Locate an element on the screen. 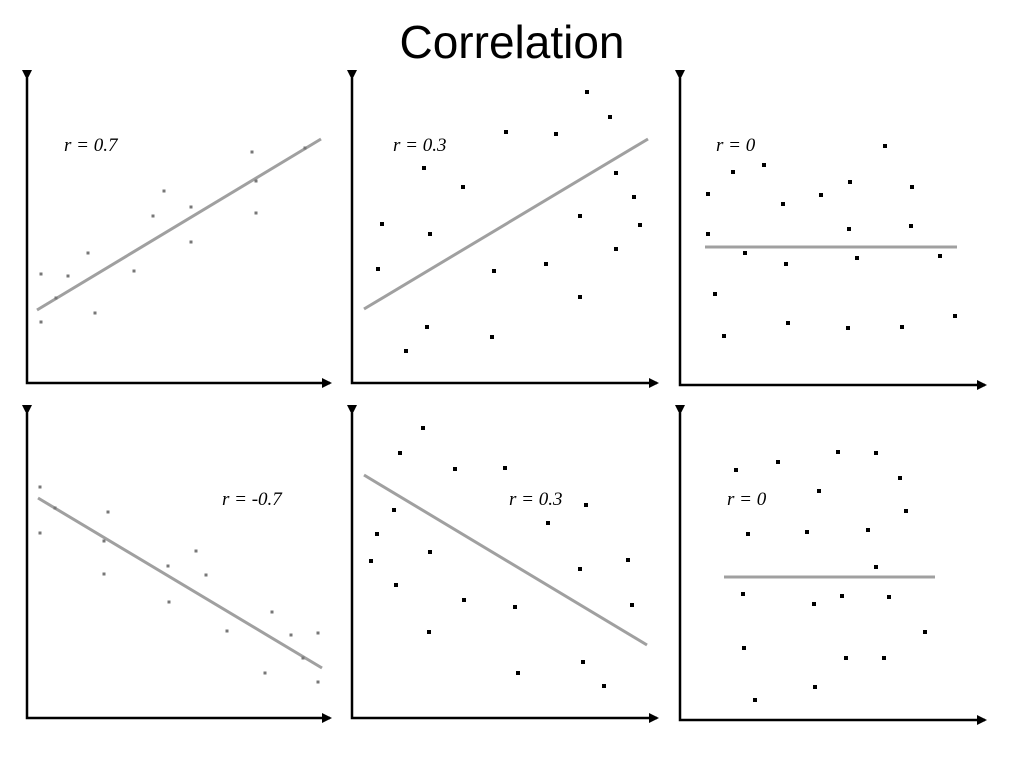 The height and width of the screenshot is (768, 1024). correlation-label: r = 0 is located at coordinates (747, 499).